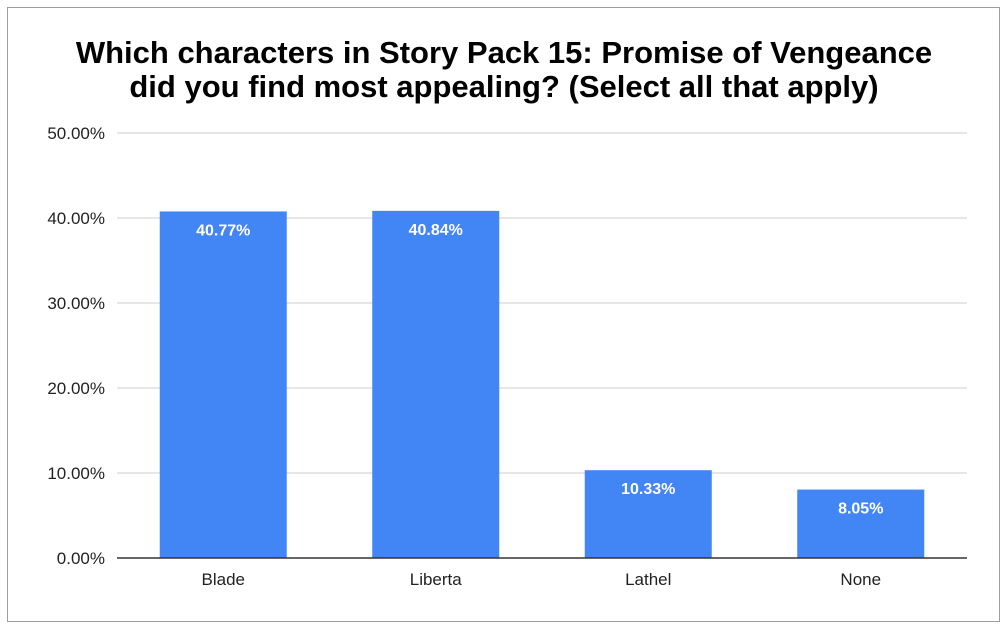 This screenshot has height=631, width=1008. I want to click on y-tick-label: 20.00%, so click(76, 388).